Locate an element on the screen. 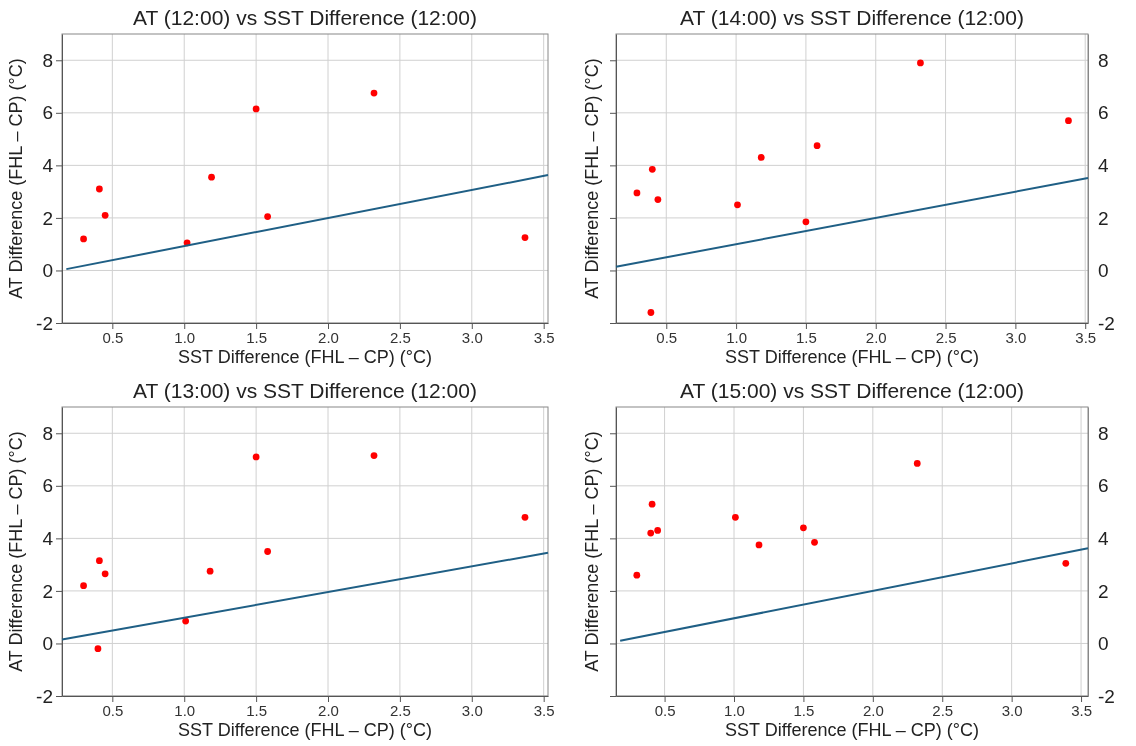  chart-title: AT (14:00) vs SST Difference (12:00) is located at coordinates (852, 17).